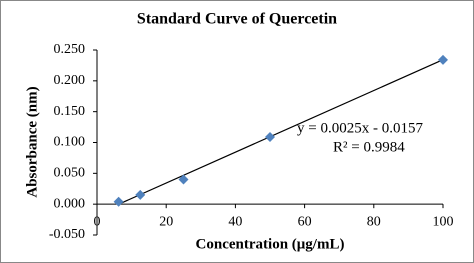  I want to click on x-tick-label: 40, so click(235, 221).